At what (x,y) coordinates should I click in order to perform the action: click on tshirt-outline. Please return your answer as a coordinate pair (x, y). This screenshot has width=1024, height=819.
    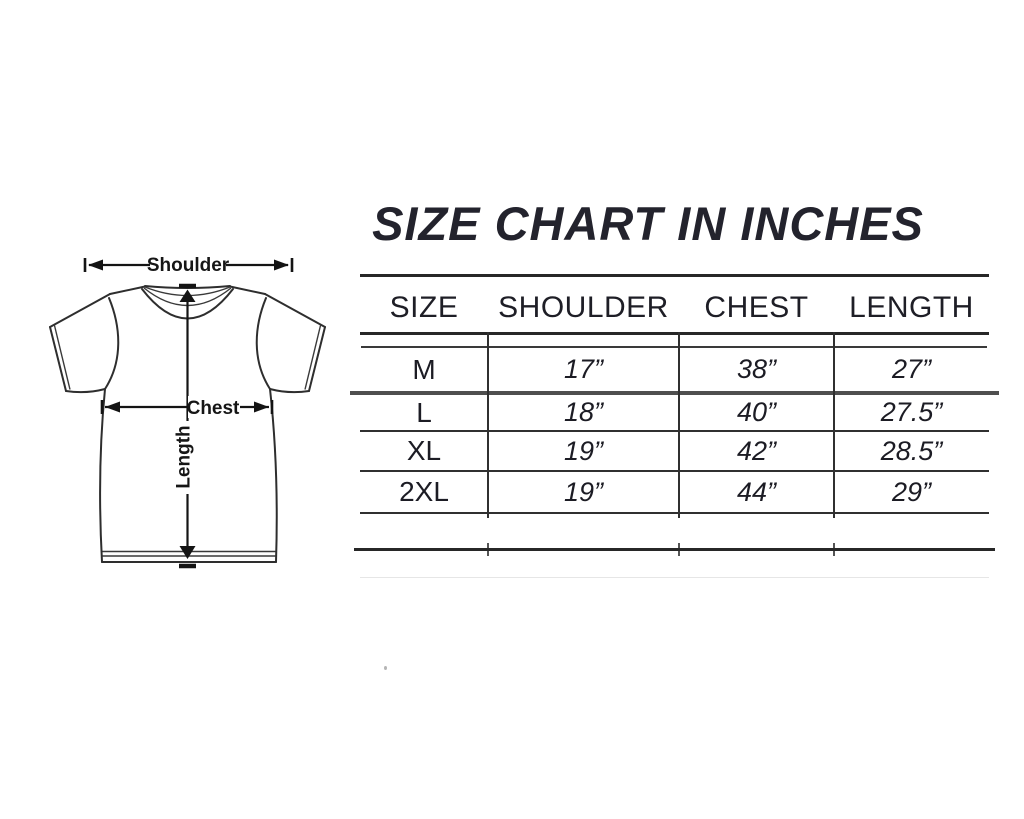
    Looking at the image, I should click on (187, 424).